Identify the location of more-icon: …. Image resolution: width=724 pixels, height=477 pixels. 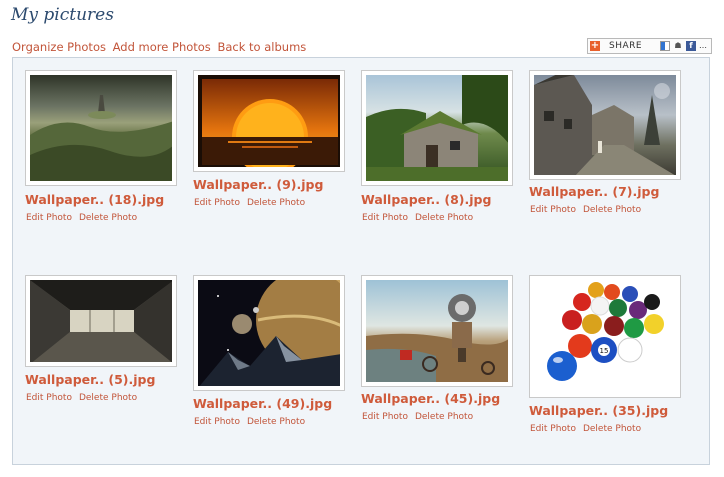
(703, 45).